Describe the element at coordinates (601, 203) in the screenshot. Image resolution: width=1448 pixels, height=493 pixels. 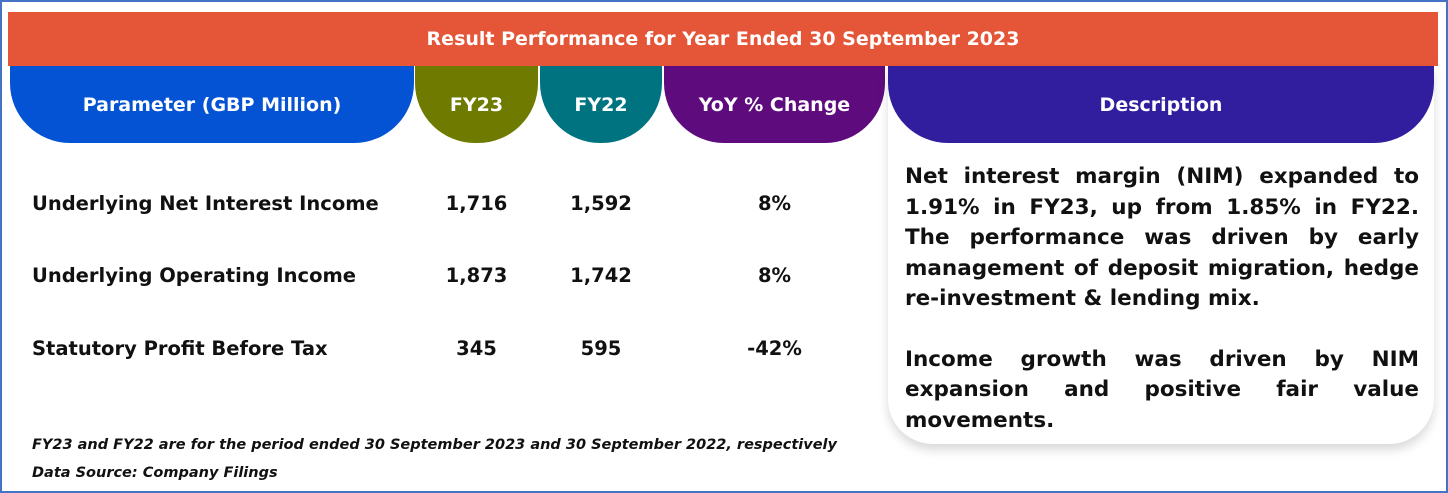
I see `fy22-cell: 1,592` at that location.